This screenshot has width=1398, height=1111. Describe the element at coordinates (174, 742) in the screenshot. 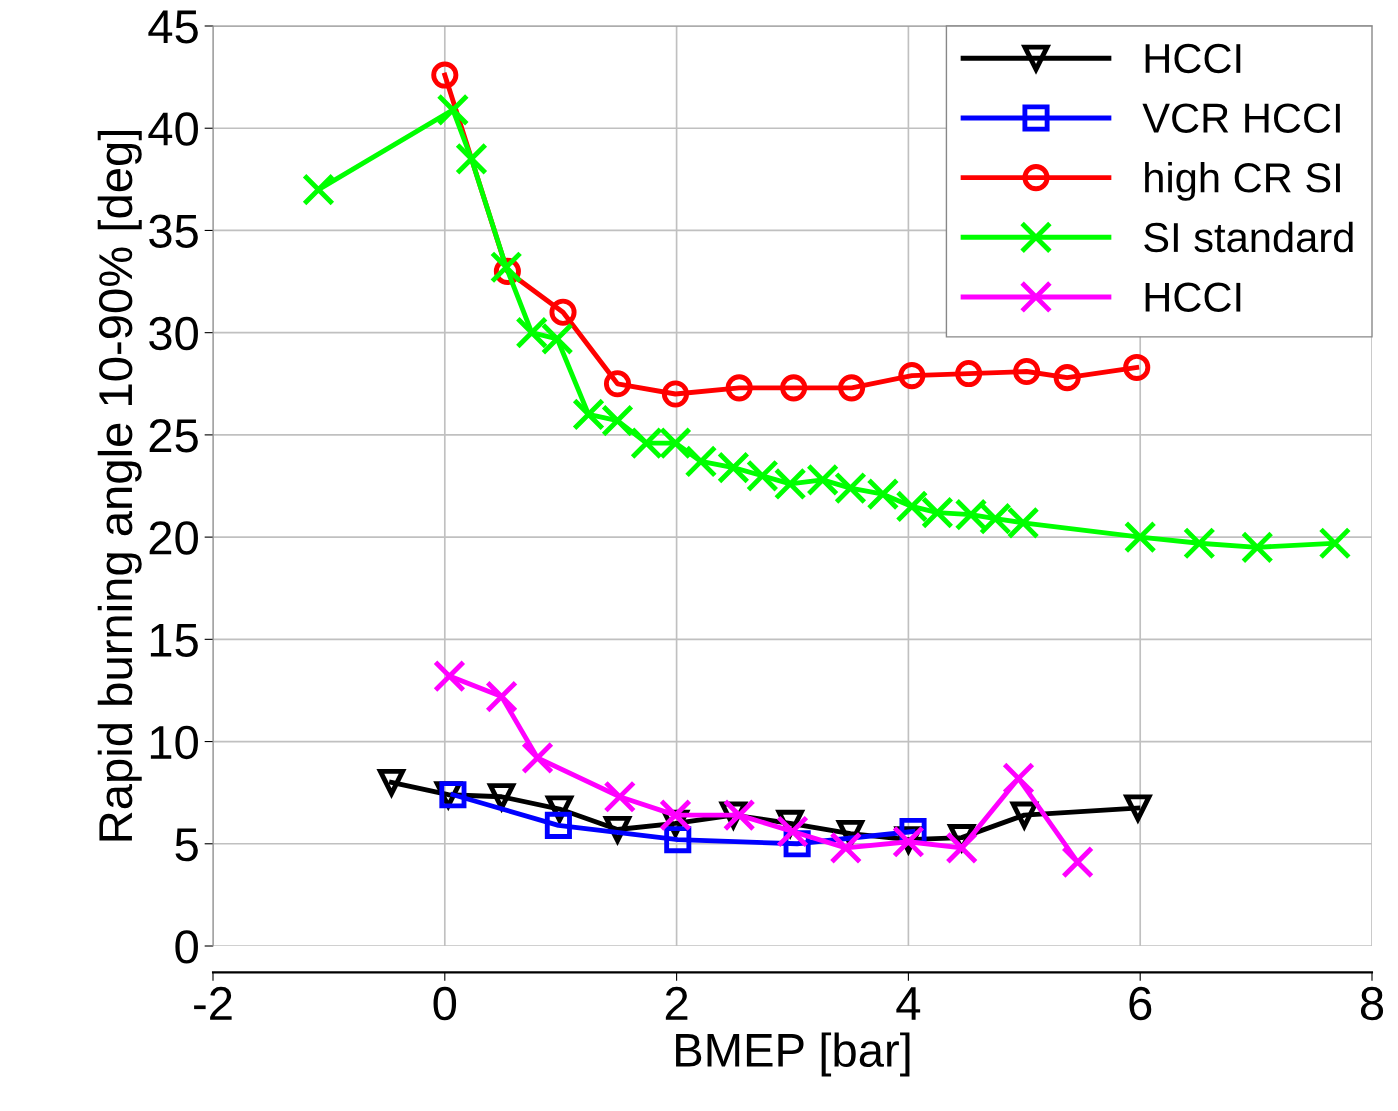

I see `y-tick-label: 10` at that location.